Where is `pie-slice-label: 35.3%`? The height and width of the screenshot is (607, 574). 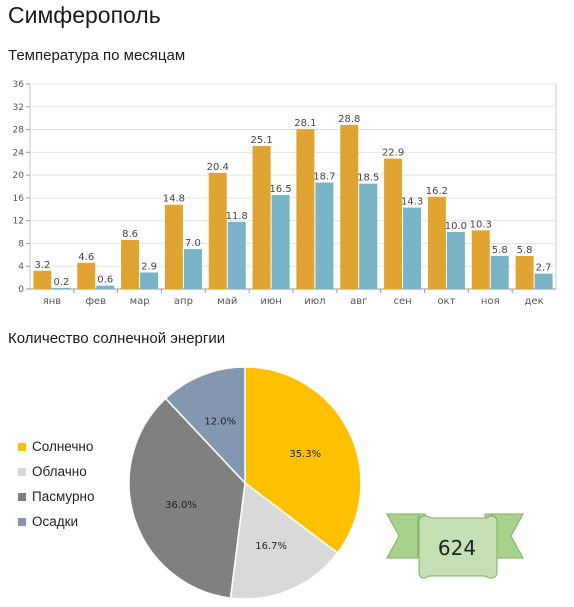 pie-slice-label: 35.3% is located at coordinates (305, 454).